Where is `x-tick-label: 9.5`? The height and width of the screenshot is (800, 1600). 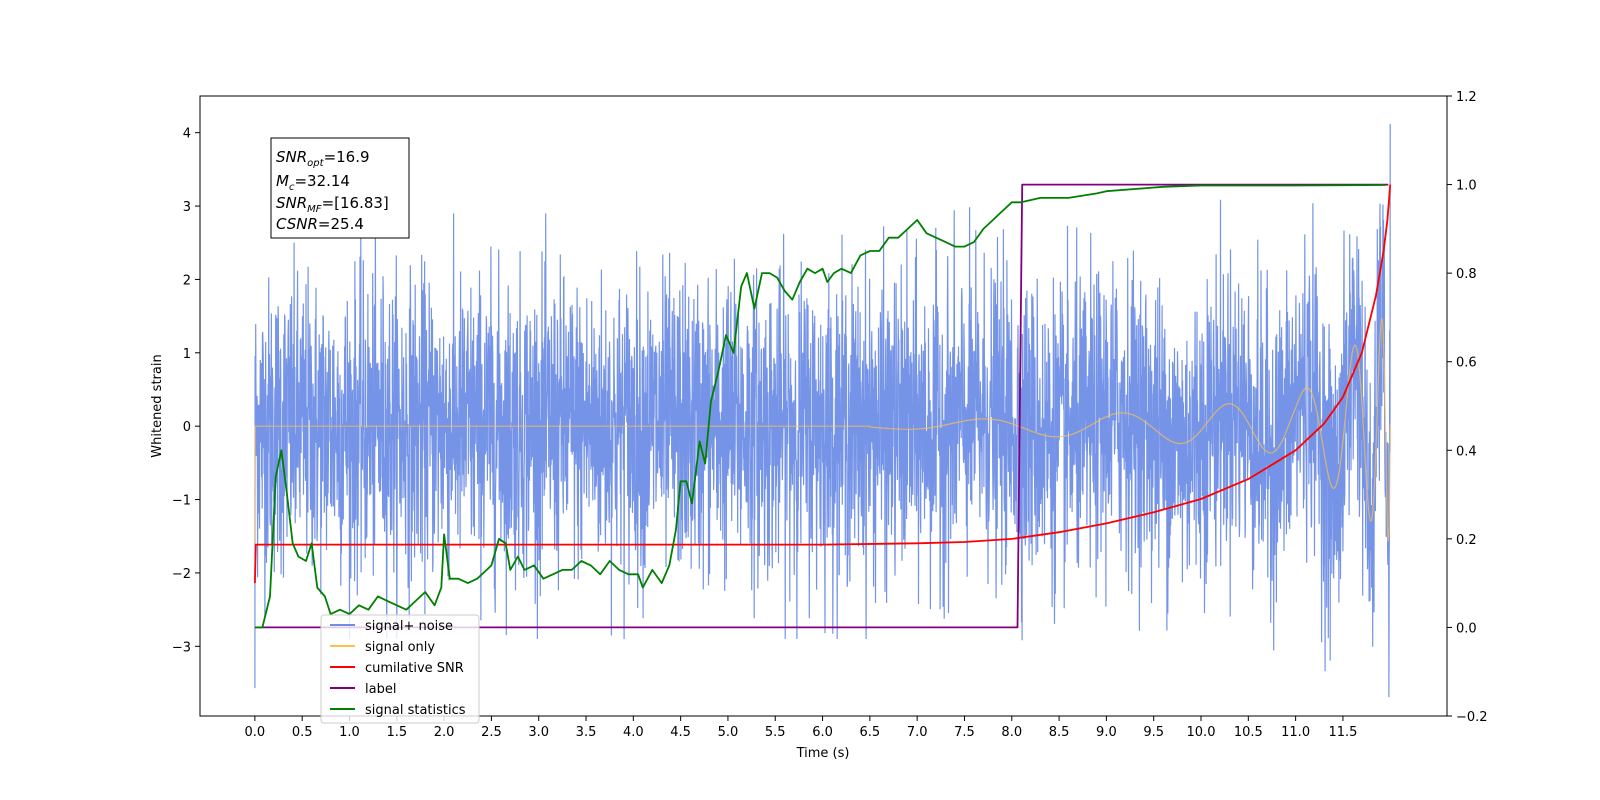
x-tick-label: 9.5 is located at coordinates (1153, 732).